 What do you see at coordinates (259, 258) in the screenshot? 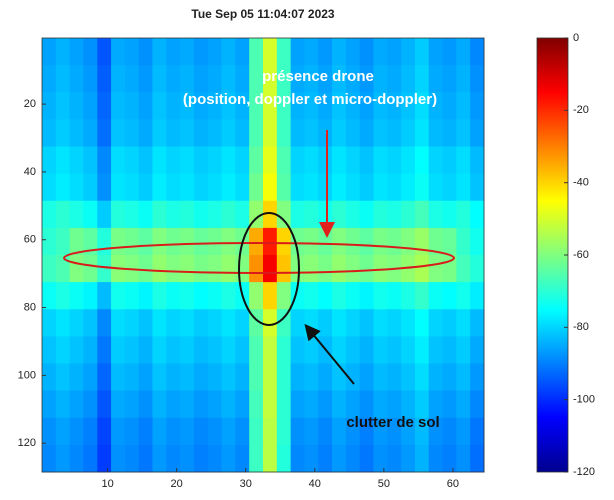
I see `drone-ellipse` at bounding box center [259, 258].